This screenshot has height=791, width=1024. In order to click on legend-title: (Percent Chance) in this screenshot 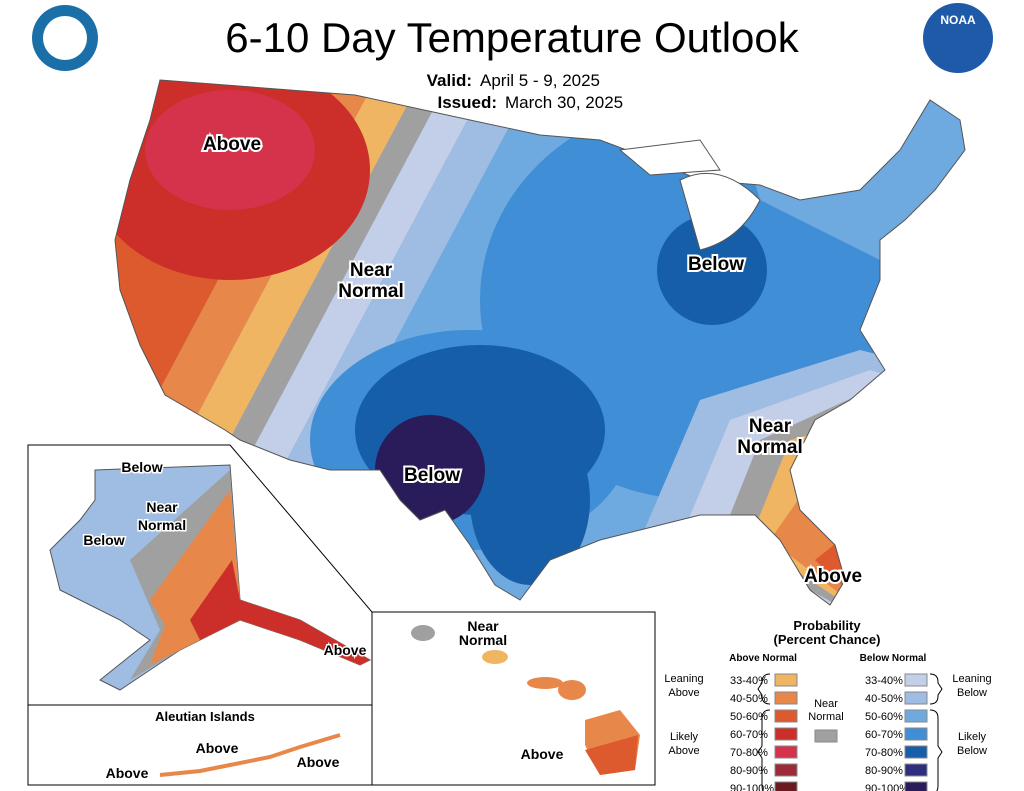, I will do `click(827, 639)`.